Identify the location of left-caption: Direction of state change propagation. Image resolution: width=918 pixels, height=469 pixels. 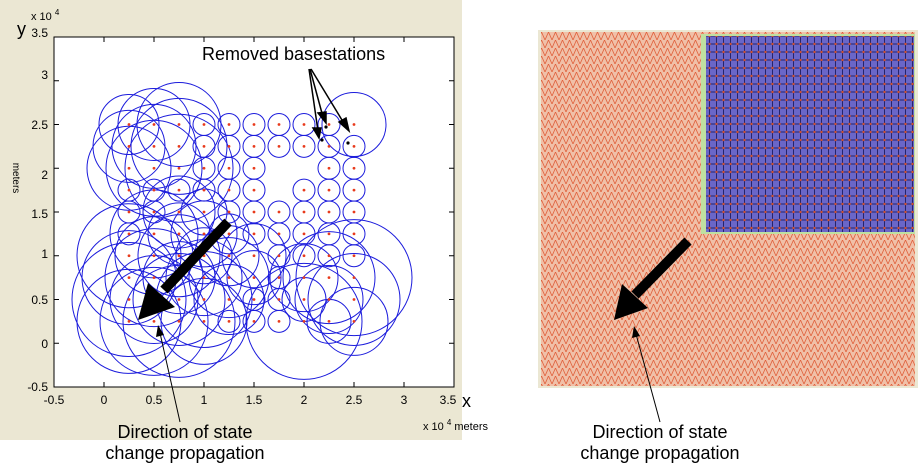
(185, 443).